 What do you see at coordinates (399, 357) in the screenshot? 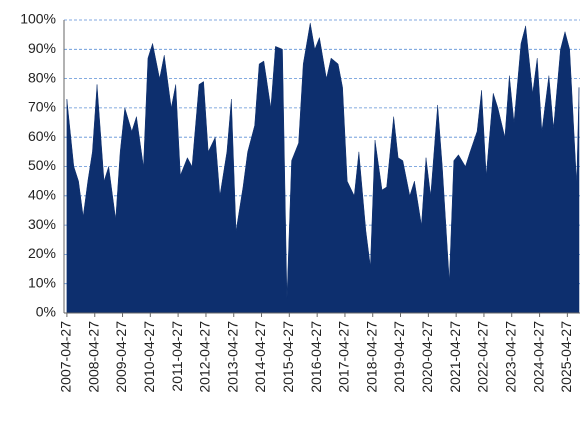
I see `x-tick-label: 2019-04-27` at bounding box center [399, 357].